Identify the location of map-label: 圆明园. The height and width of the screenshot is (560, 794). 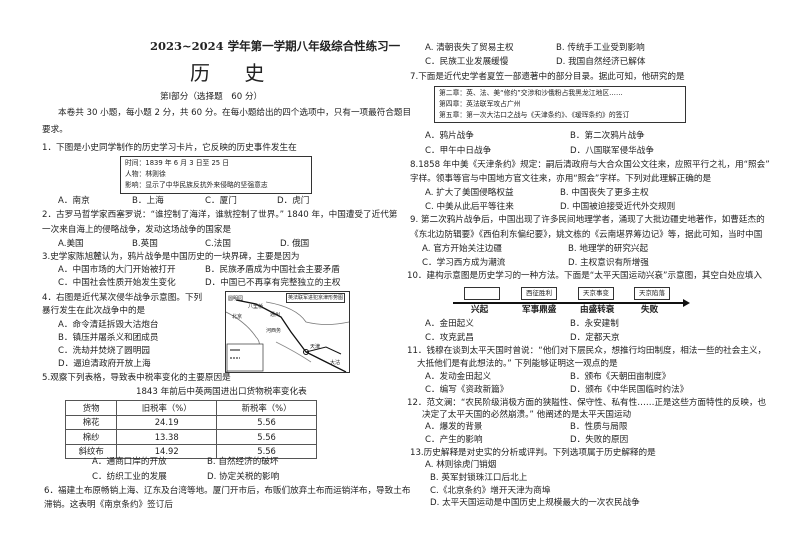
(236, 299).